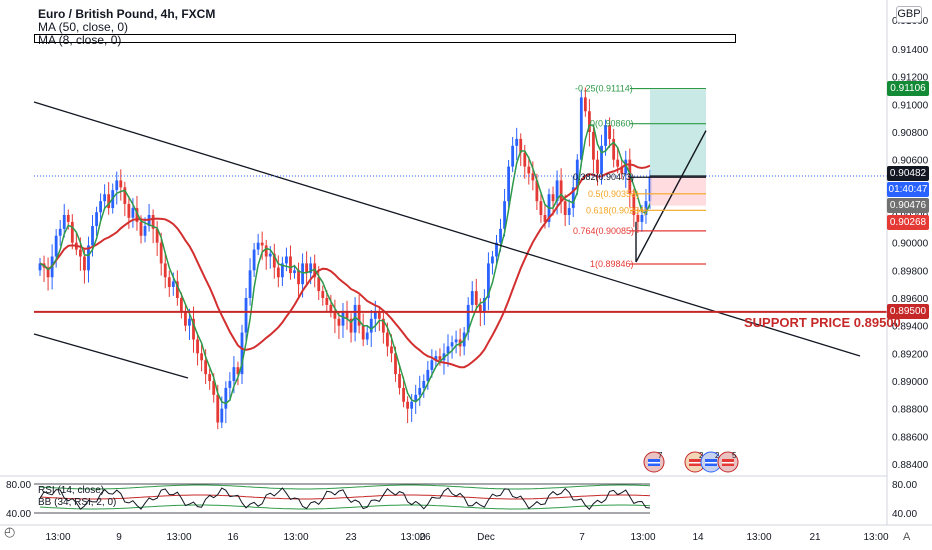 This screenshot has width=932, height=550. Describe the element at coordinates (654, 462) in the screenshot. I see `event-badge-flag-icon: 7` at that location.